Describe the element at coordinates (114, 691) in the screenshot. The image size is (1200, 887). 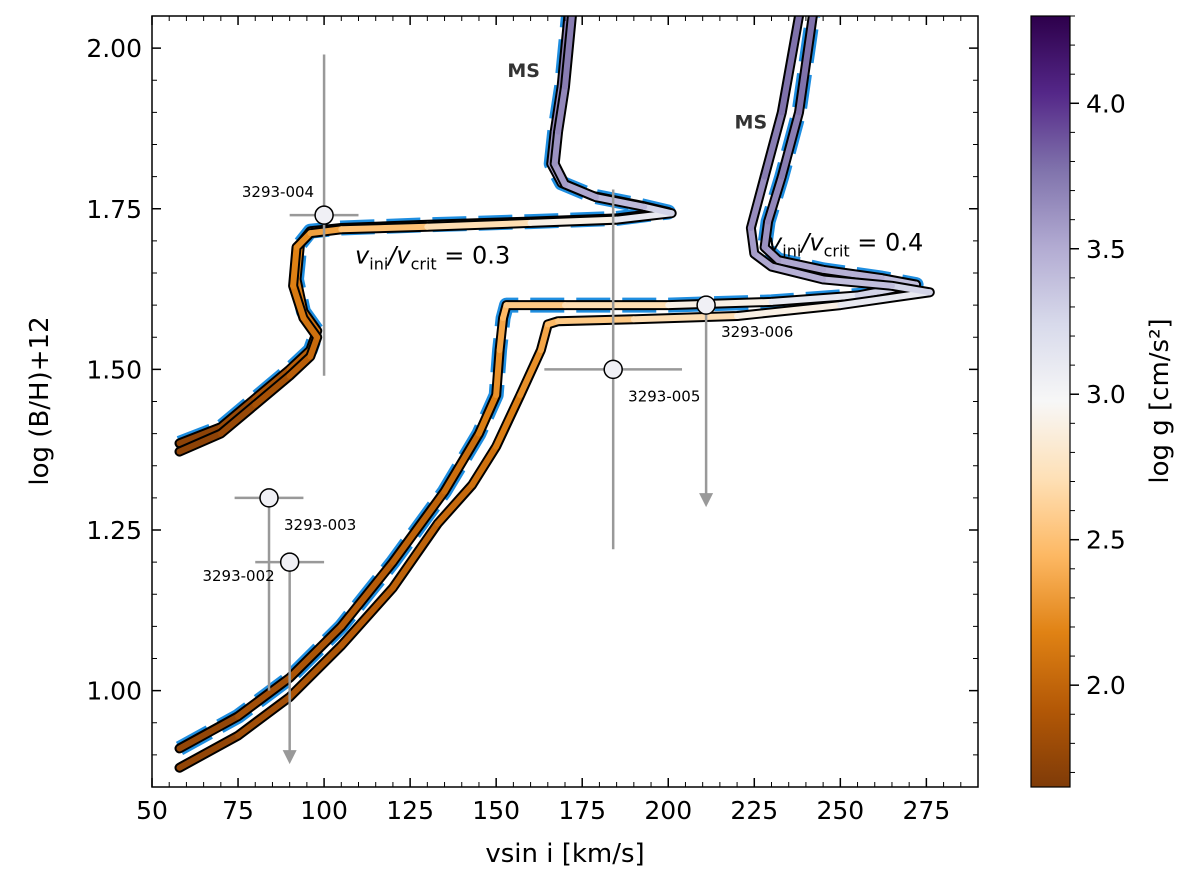
I see `y-tick-label: 1.00` at that location.